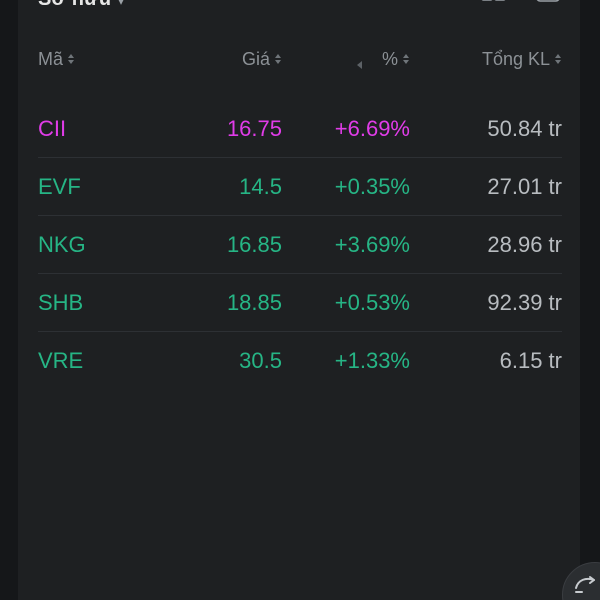 The width and height of the screenshot is (600, 600). What do you see at coordinates (372, 186) in the screenshot?
I see `stock-change-percent: +0.35%` at bounding box center [372, 186].